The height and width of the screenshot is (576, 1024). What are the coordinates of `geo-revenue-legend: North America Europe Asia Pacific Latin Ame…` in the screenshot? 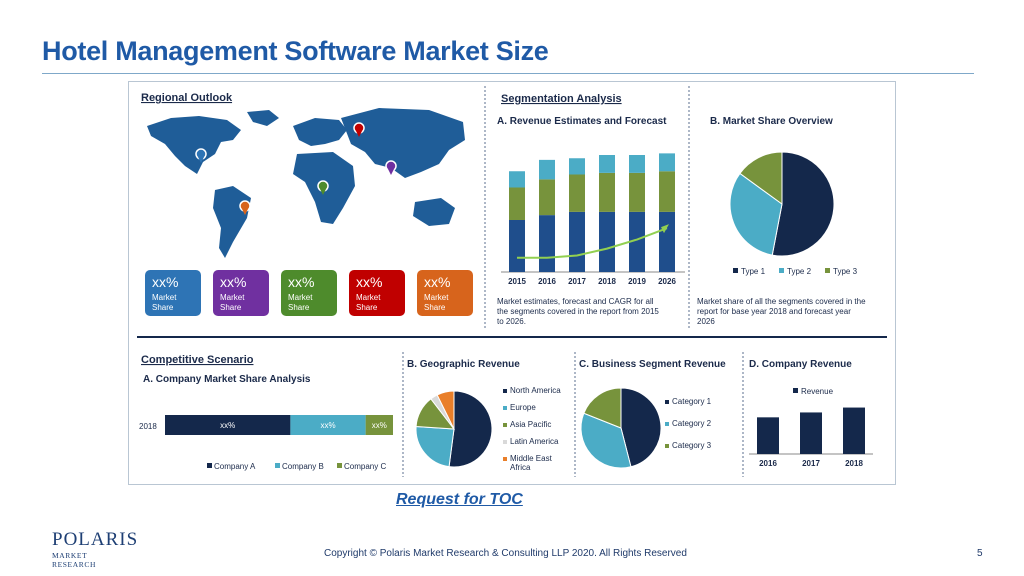 It's located at (532, 429).